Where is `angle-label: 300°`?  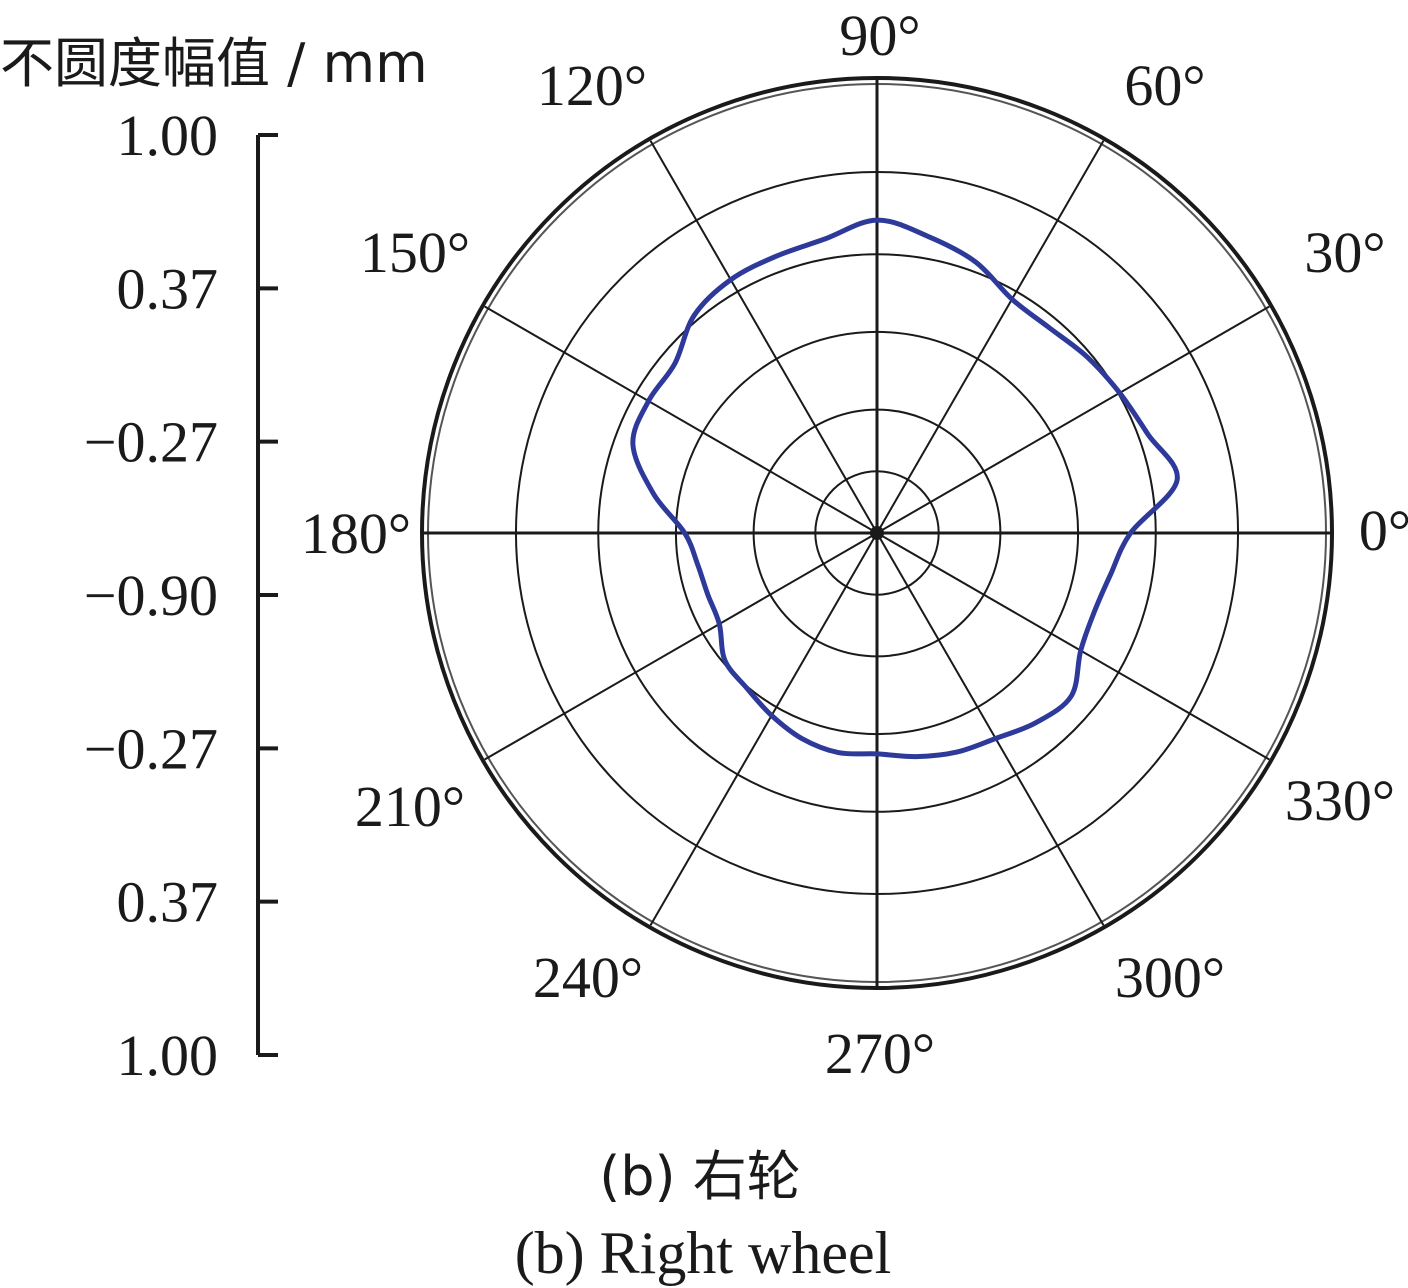
angle-label: 300° is located at coordinates (1170, 977).